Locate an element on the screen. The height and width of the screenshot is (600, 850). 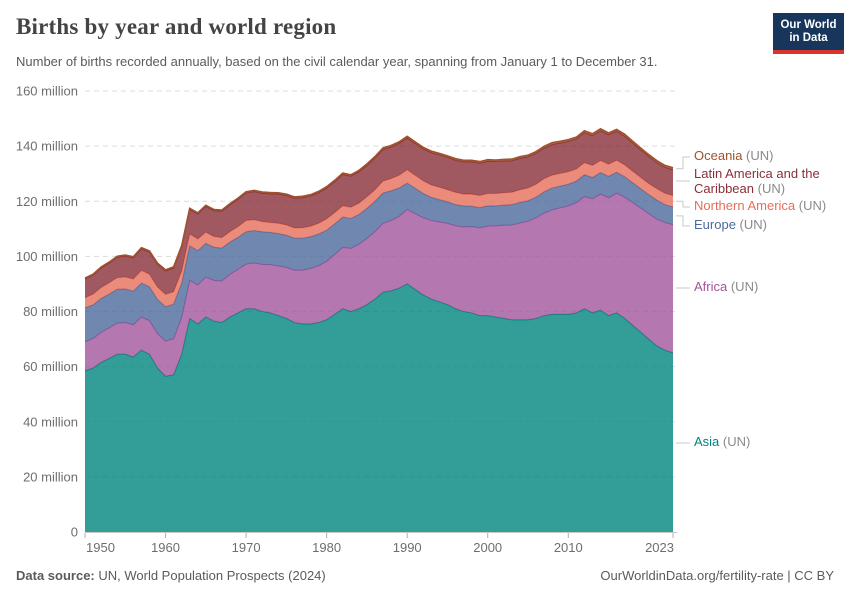
legend-item-name: Africa is located at coordinates (711, 286).